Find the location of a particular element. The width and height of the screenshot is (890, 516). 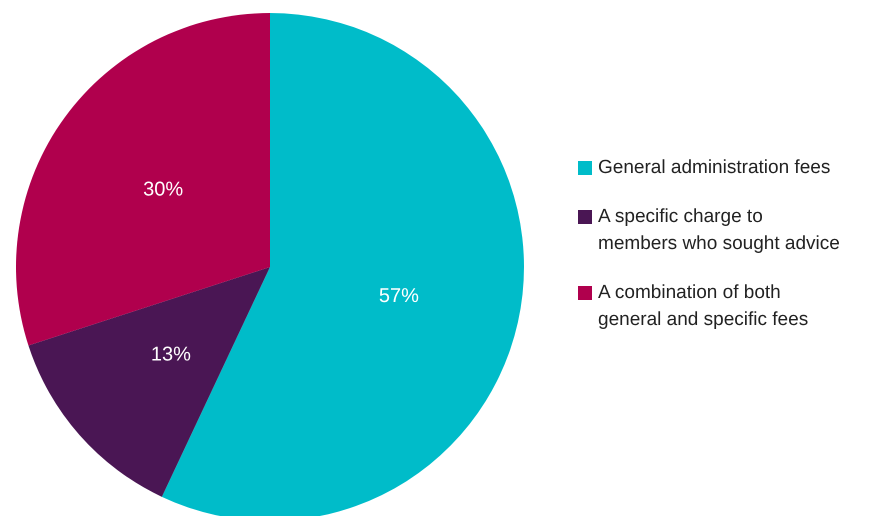

data-label: 30% is located at coordinates (163, 189).